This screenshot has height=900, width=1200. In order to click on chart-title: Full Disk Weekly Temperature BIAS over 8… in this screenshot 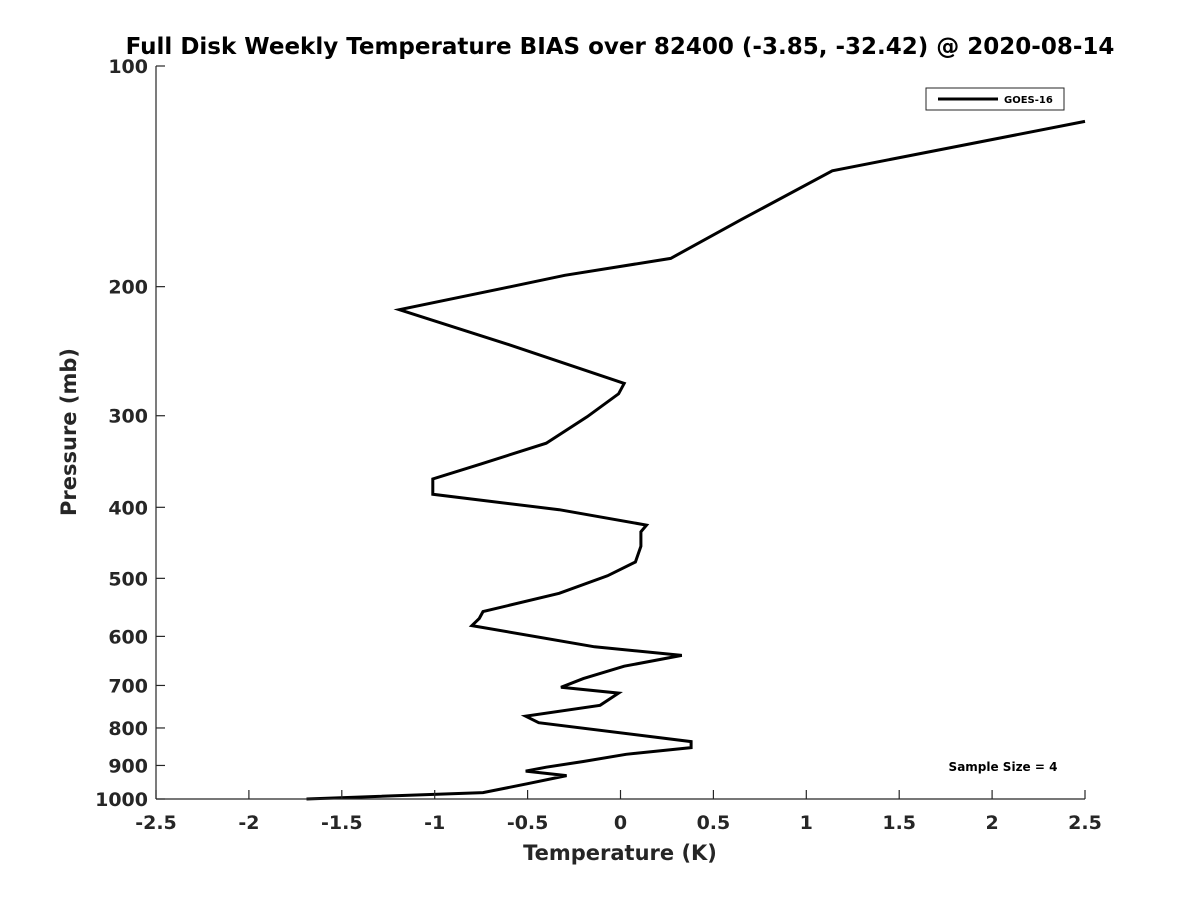, I will do `click(620, 47)`.